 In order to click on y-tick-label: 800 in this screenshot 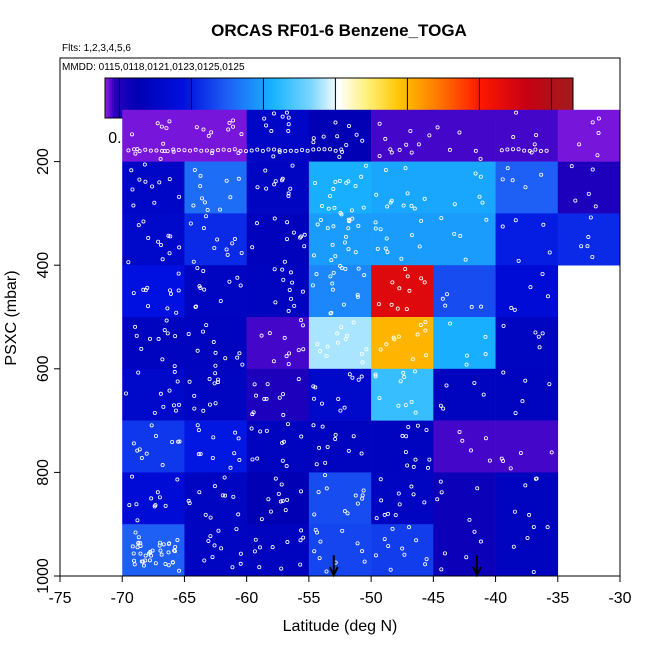, I will do `click(43, 472)`.